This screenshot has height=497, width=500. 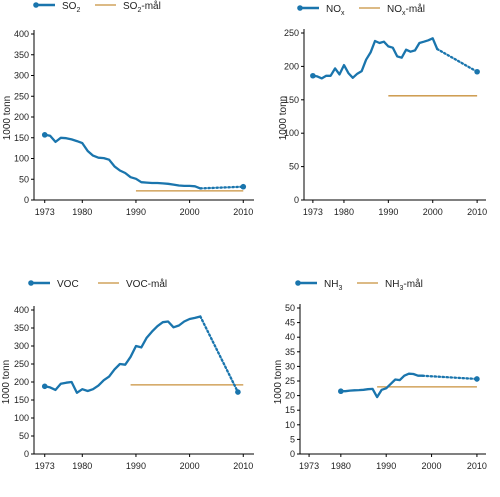 I want to click on y-tick-label: 10, so click(x=290, y=425).